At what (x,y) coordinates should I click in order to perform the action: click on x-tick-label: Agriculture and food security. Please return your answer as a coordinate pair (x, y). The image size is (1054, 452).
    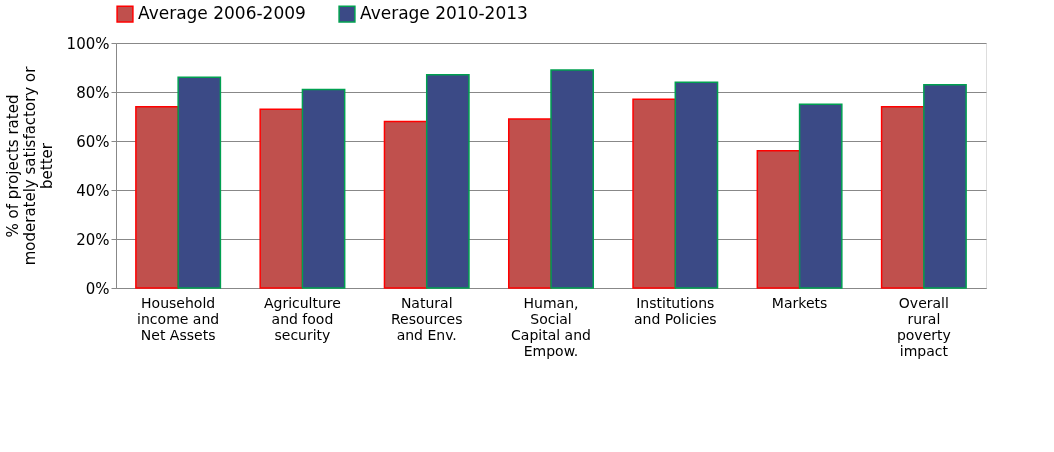
    Looking at the image, I should click on (302, 318).